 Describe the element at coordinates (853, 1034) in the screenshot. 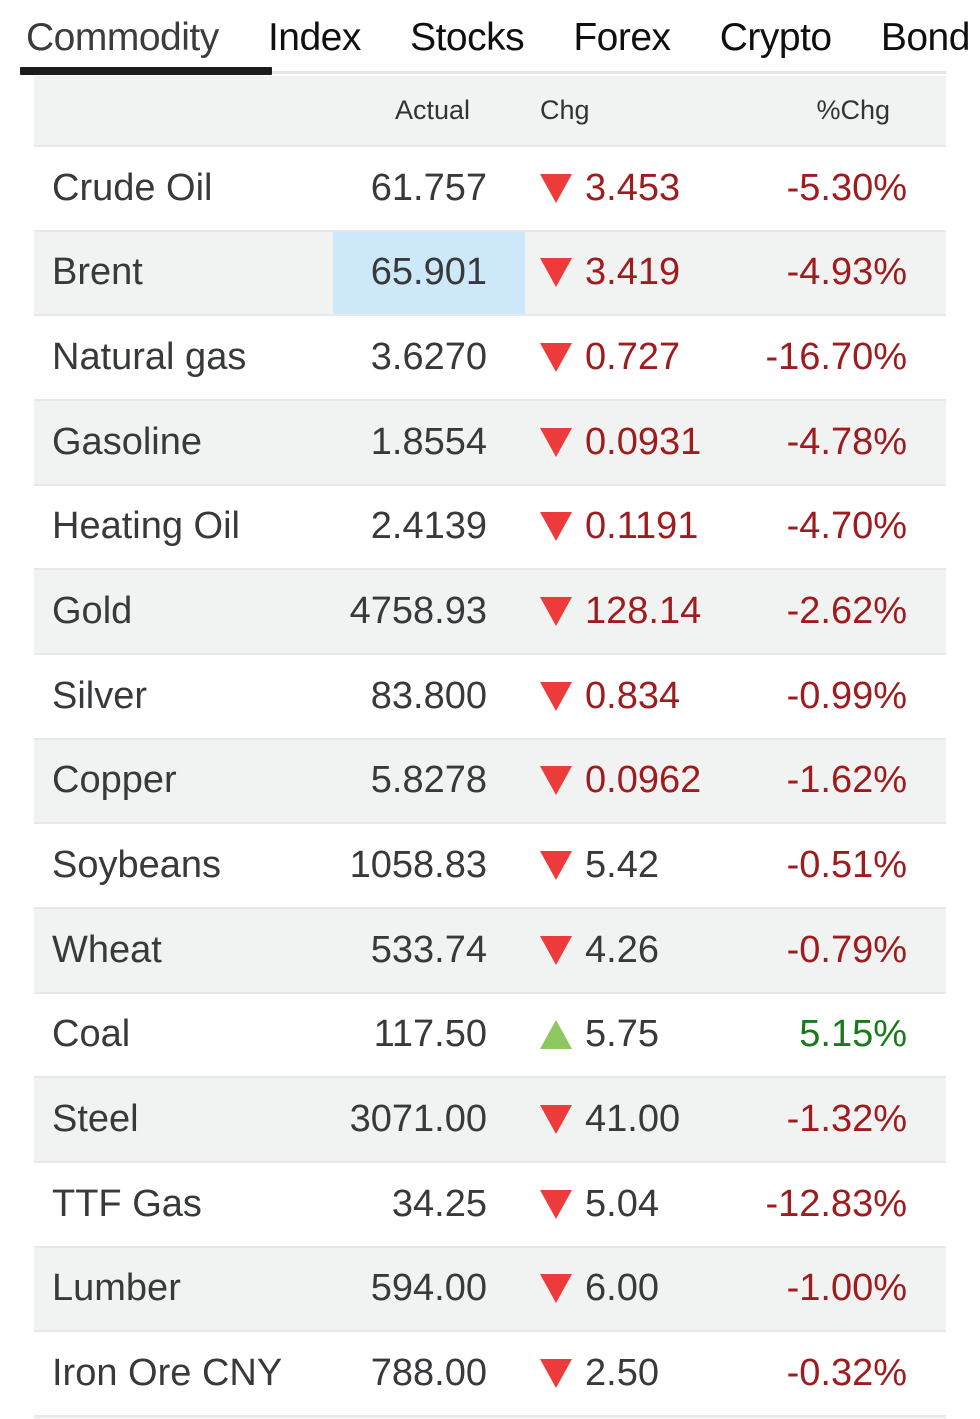

I see `percent-change-value: 5.15%` at that location.